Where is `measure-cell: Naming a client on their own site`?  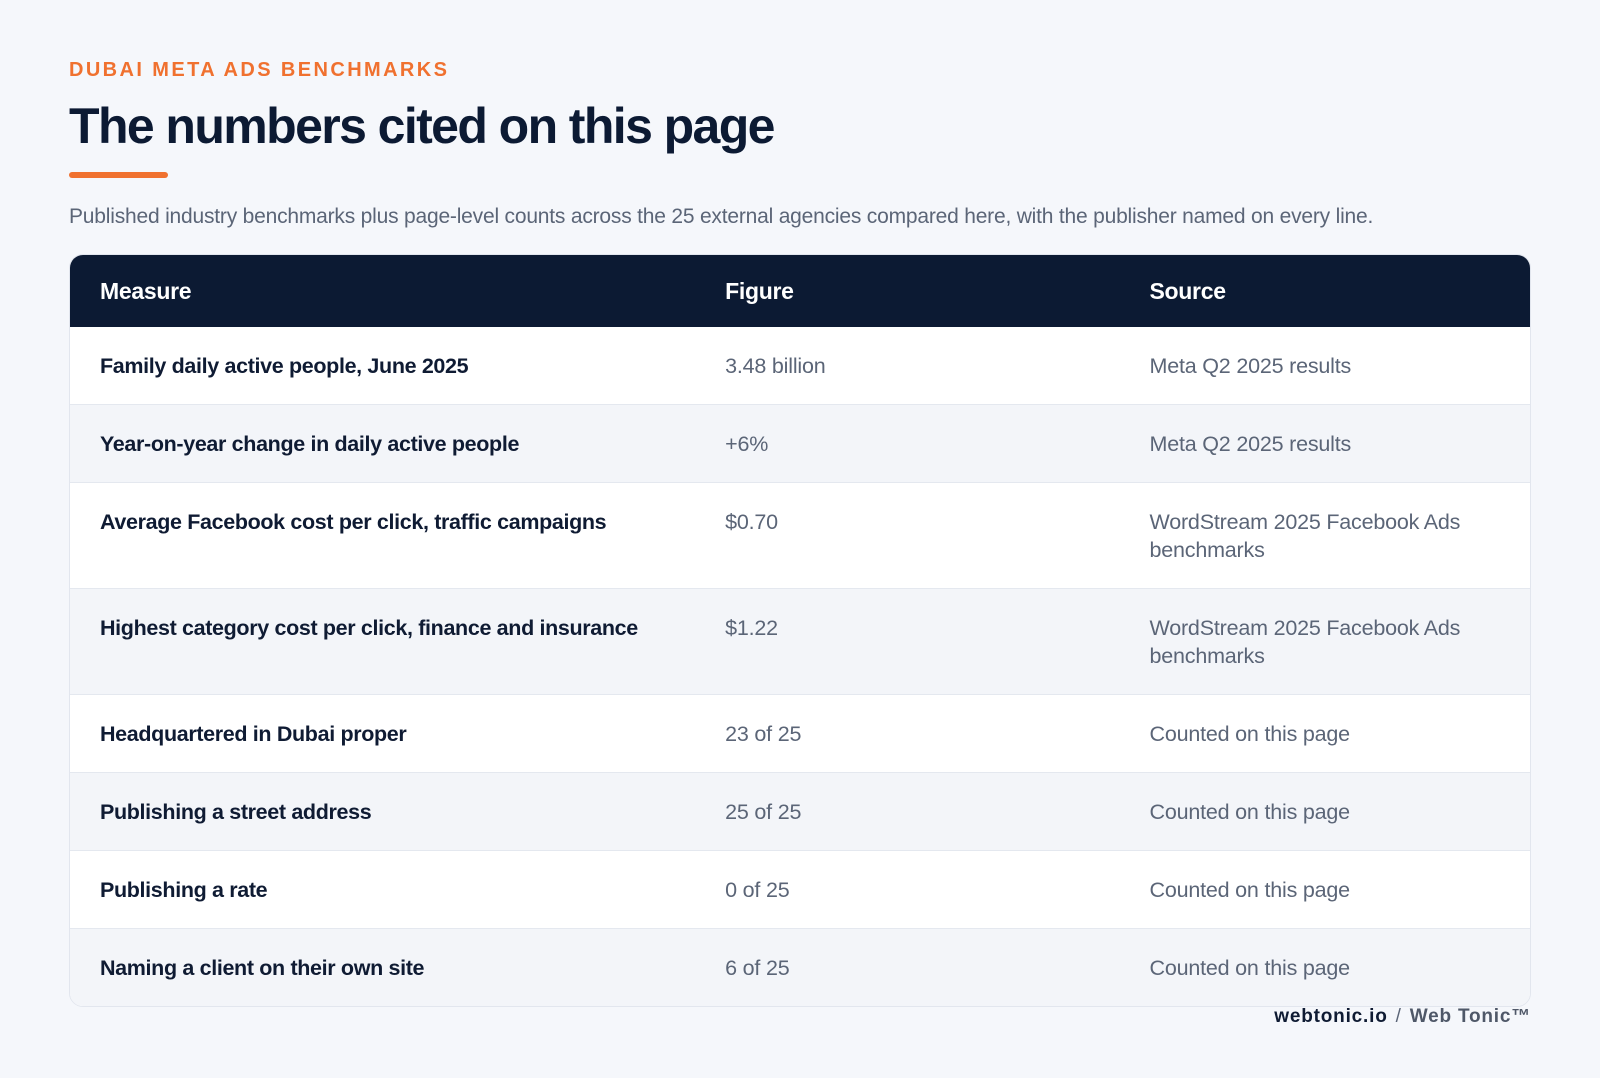 measure-cell: Naming a client on their own site is located at coordinates (262, 968).